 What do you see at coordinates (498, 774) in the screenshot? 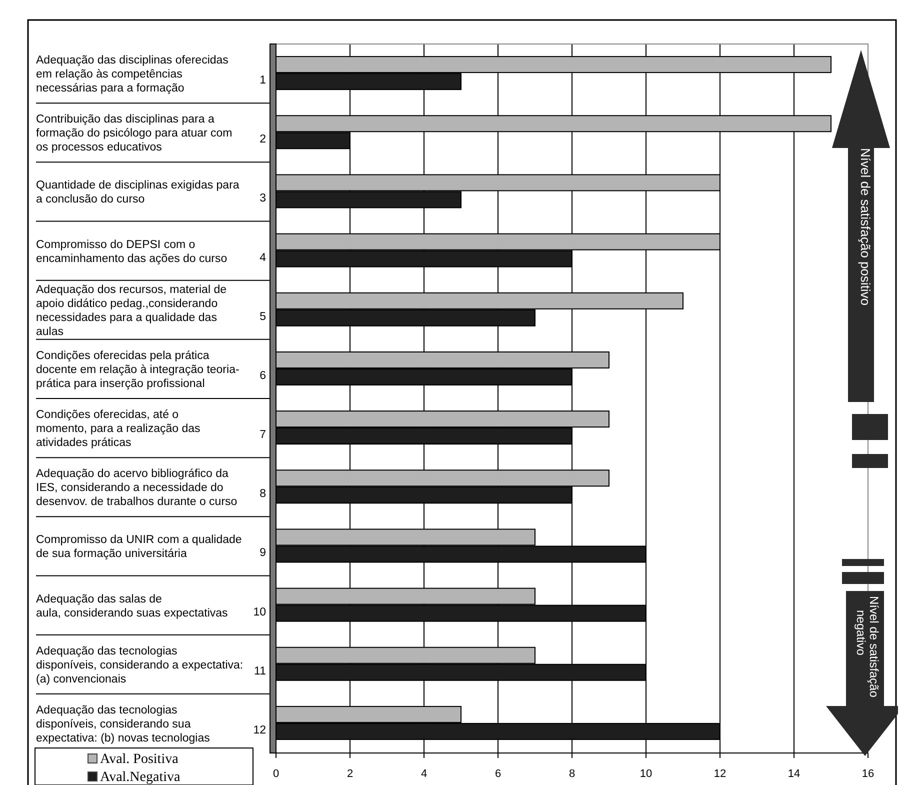
I see `x-tick-label: 6` at bounding box center [498, 774].